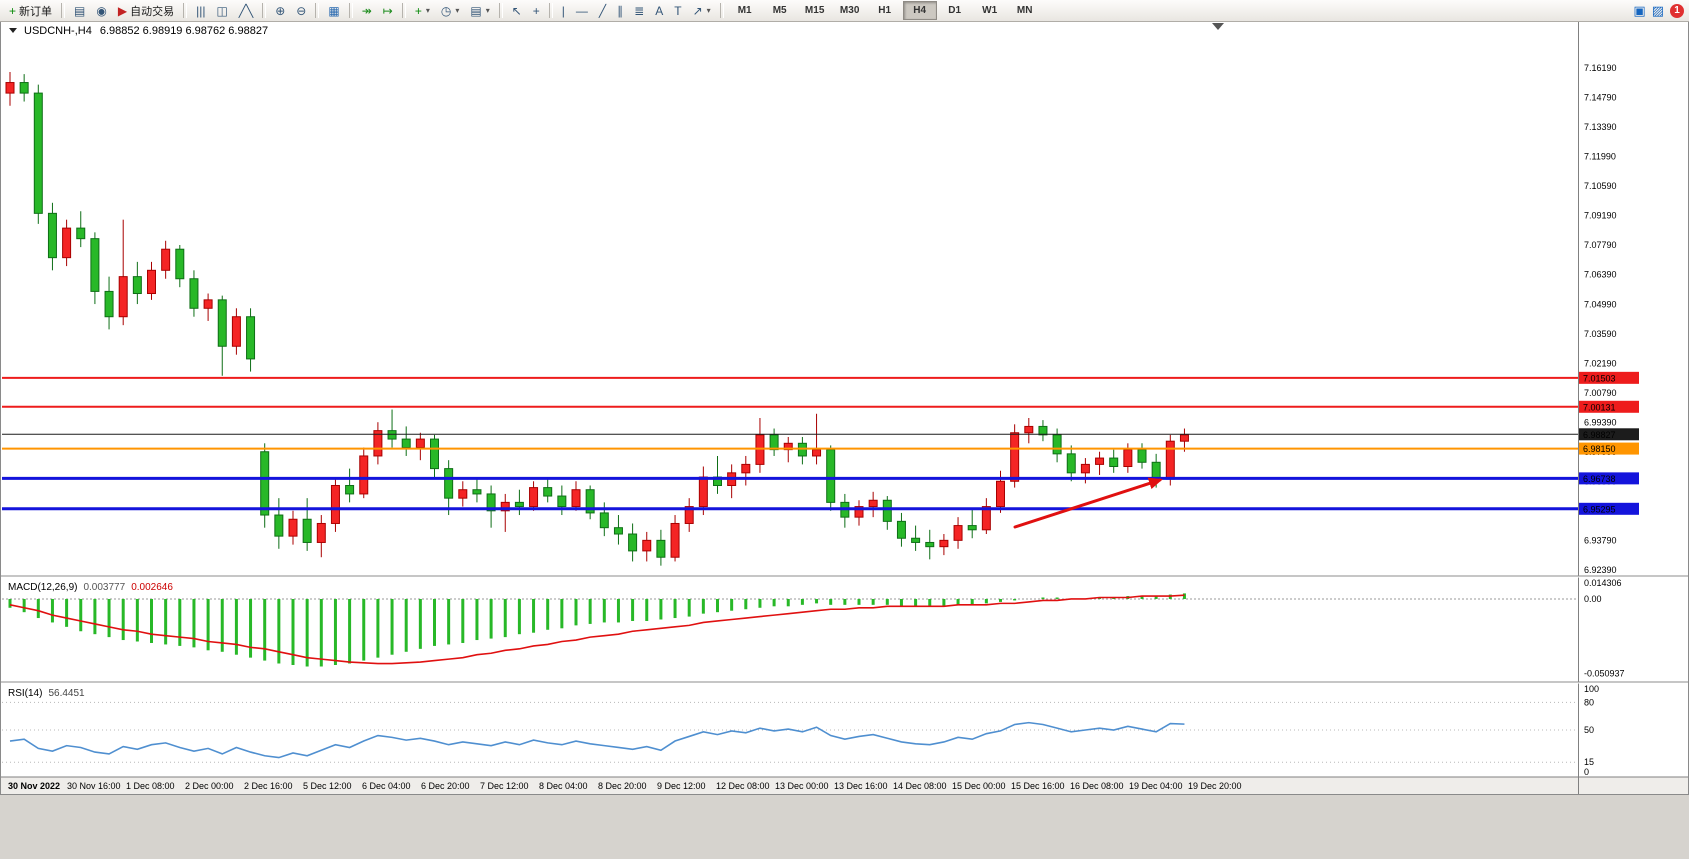 The image size is (1689, 859). Describe the element at coordinates (744, 10) in the screenshot. I see `timeframe-m1-button: M1` at that location.